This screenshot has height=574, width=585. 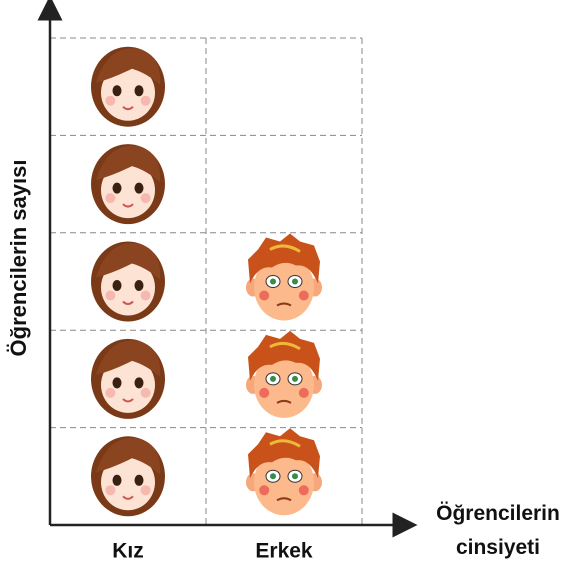 I want to click on x-axis-label: Öğrencilerin cinsiyeti, so click(x=498, y=530).